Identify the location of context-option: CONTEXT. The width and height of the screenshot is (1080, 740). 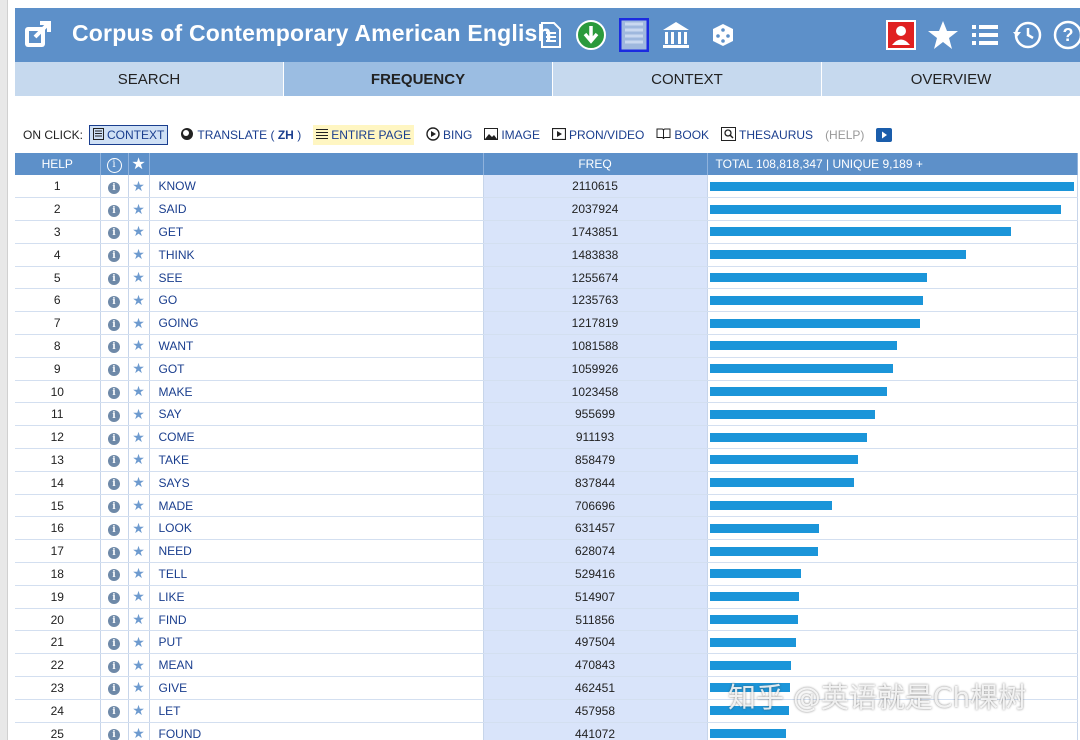
(129, 135).